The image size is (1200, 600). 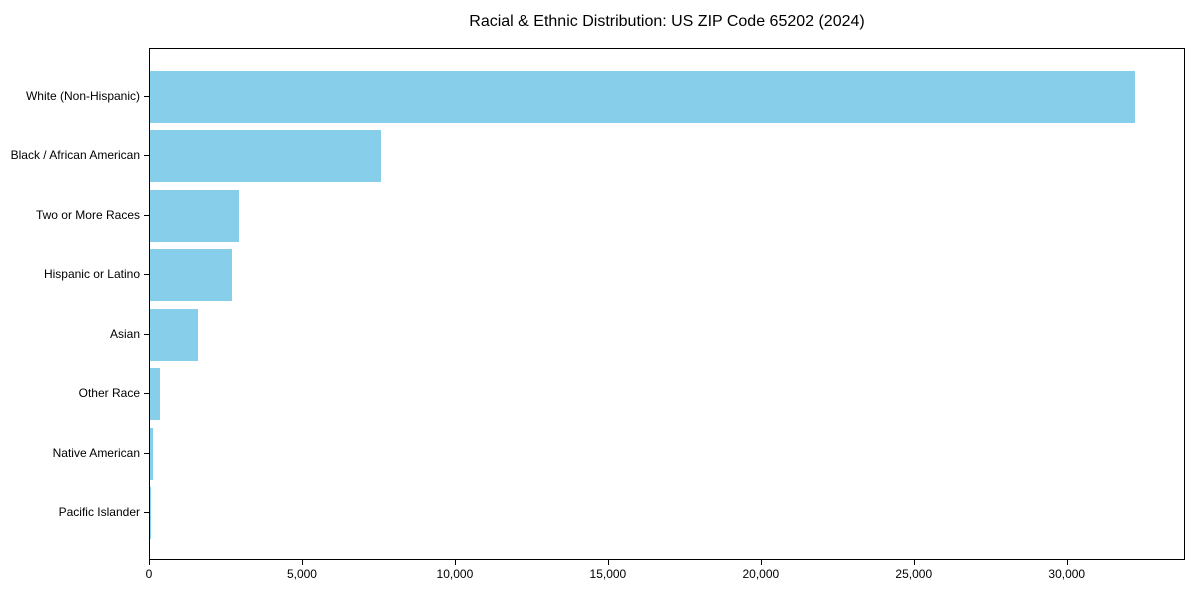 I want to click on y-axis-label: Native American, so click(x=96, y=452).